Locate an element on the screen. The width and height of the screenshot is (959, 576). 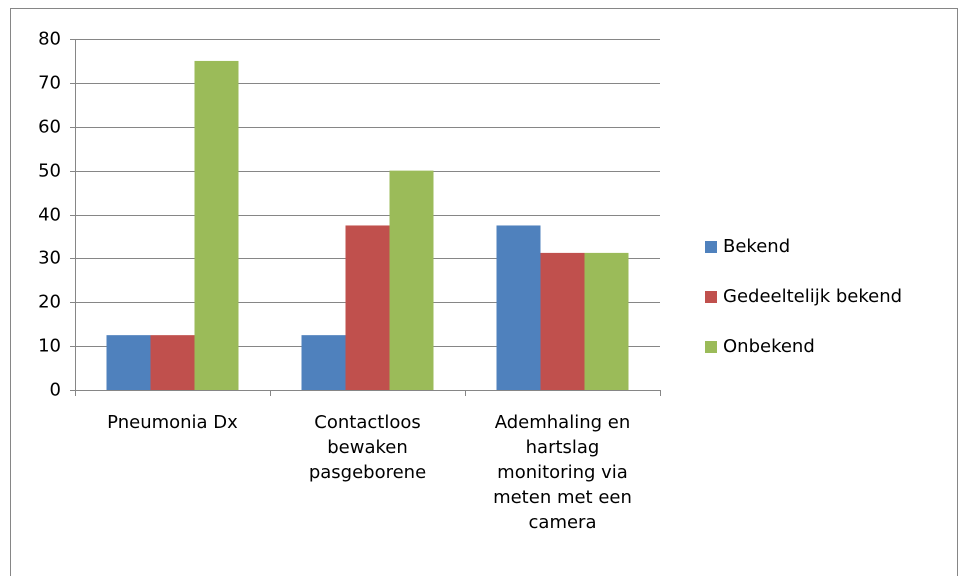
y-tick-label: 60 is located at coordinates (49, 127).